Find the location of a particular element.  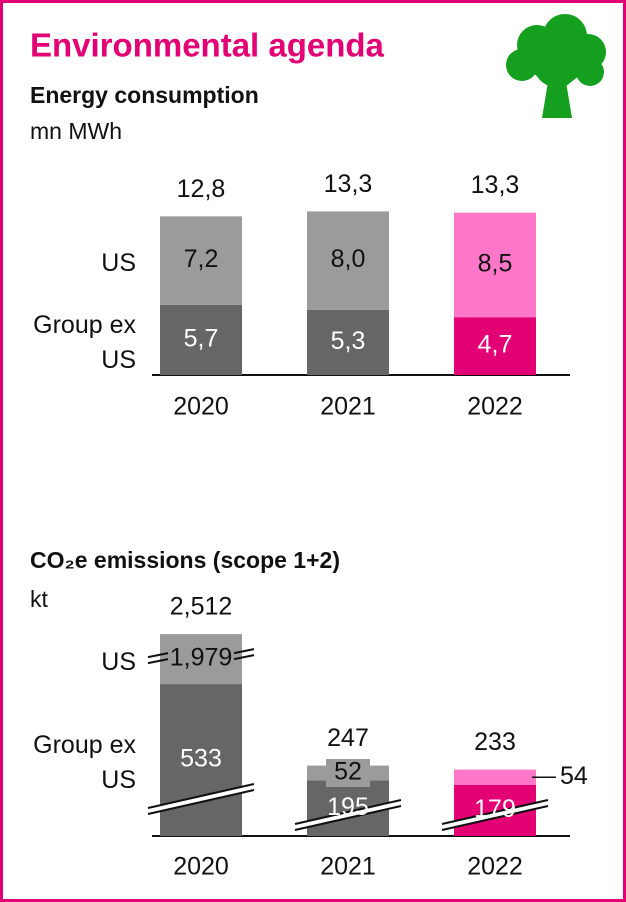

value-label: 533 is located at coordinates (201, 759).